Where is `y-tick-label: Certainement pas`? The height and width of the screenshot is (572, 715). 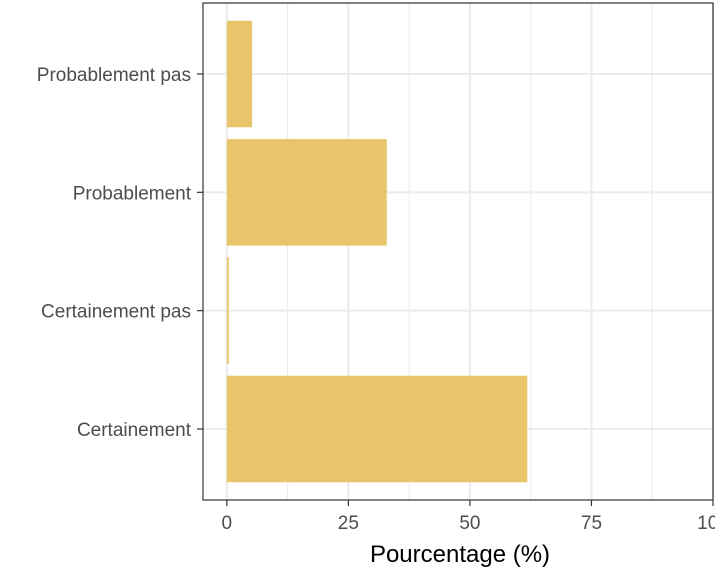 y-tick-label: Certainement pas is located at coordinates (116, 312).